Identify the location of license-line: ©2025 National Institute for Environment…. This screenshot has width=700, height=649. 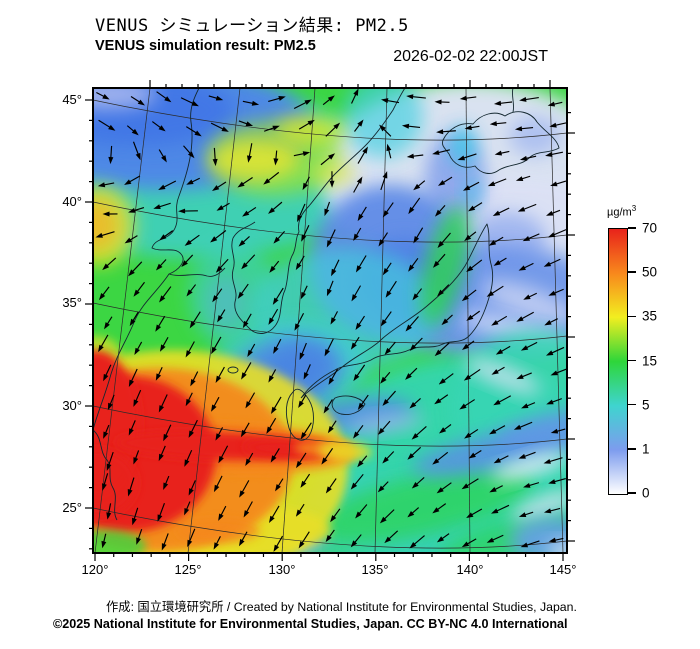
(310, 624).